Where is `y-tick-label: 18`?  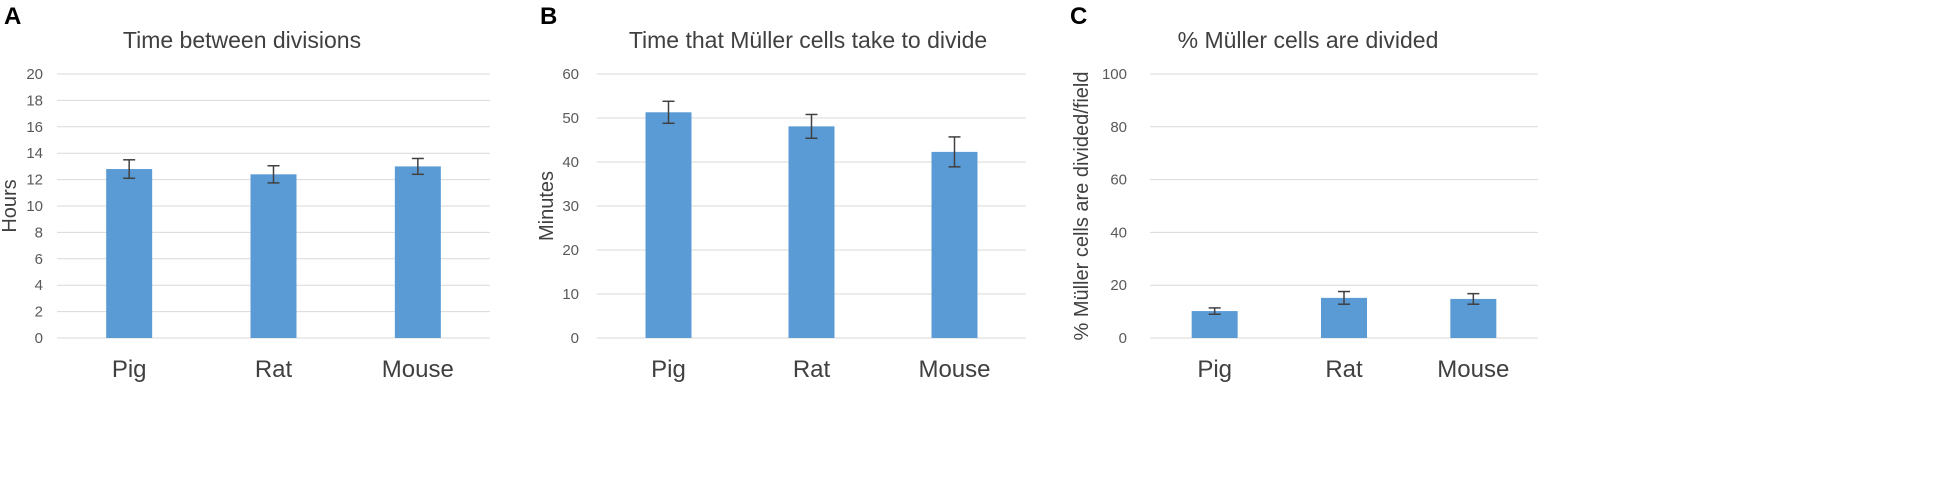 y-tick-label: 18 is located at coordinates (34, 100).